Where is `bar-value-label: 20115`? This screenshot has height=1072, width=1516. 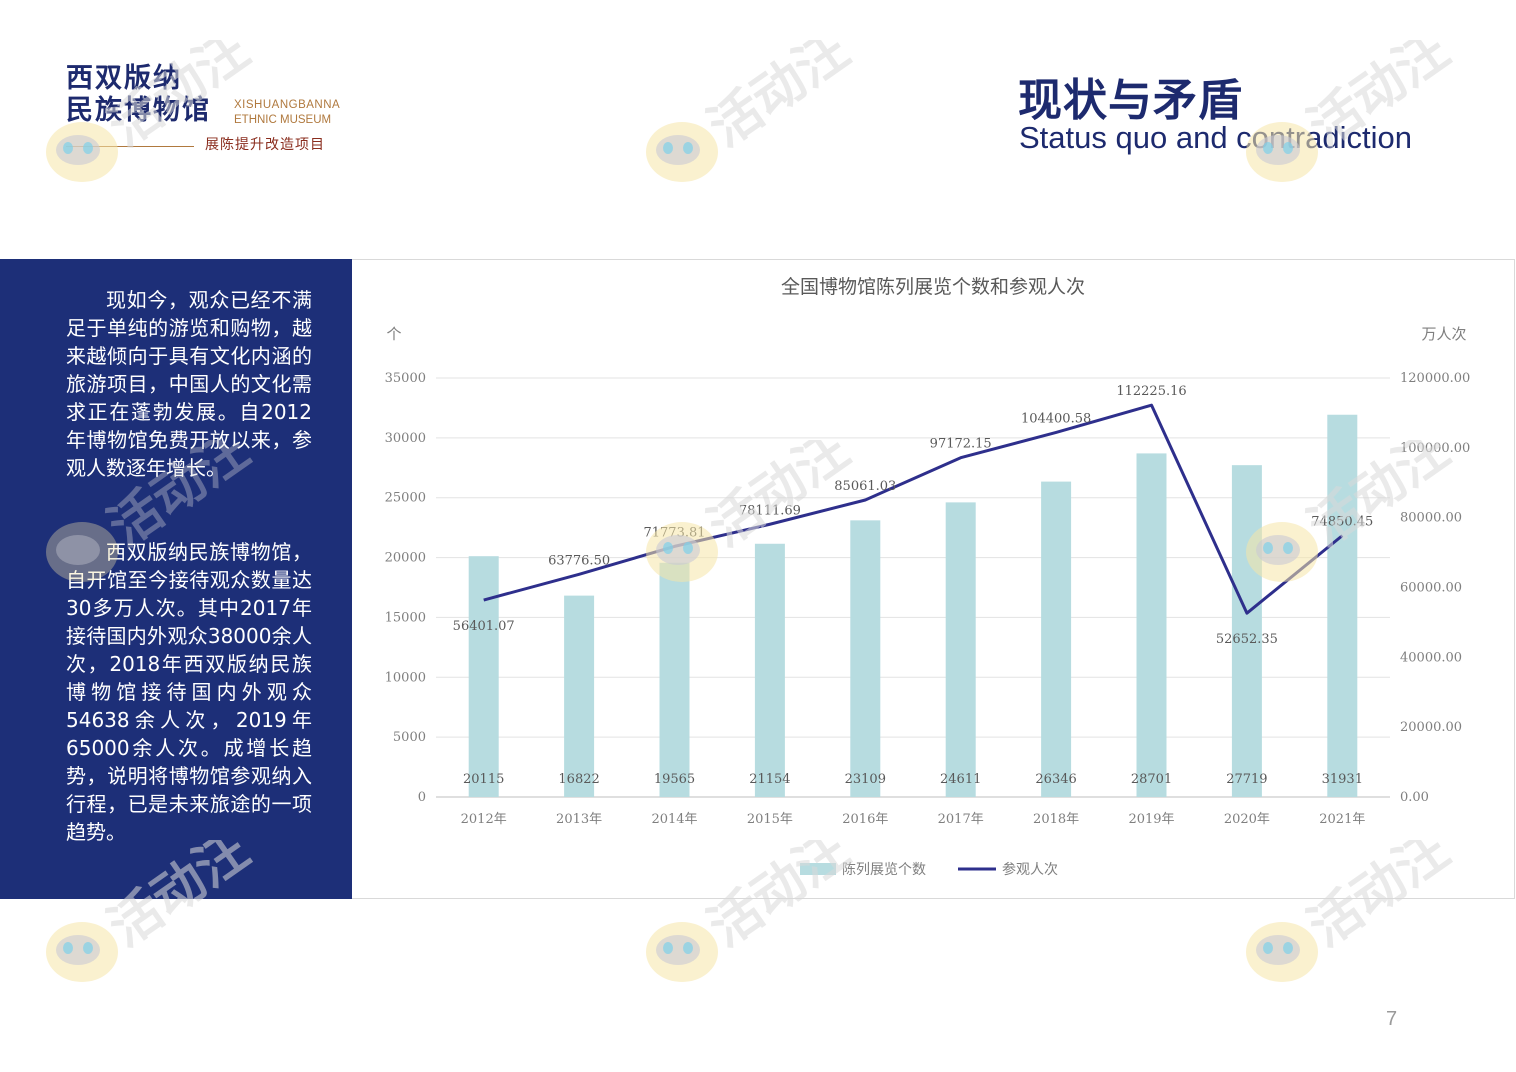 bar-value-label: 20115 is located at coordinates (483, 779).